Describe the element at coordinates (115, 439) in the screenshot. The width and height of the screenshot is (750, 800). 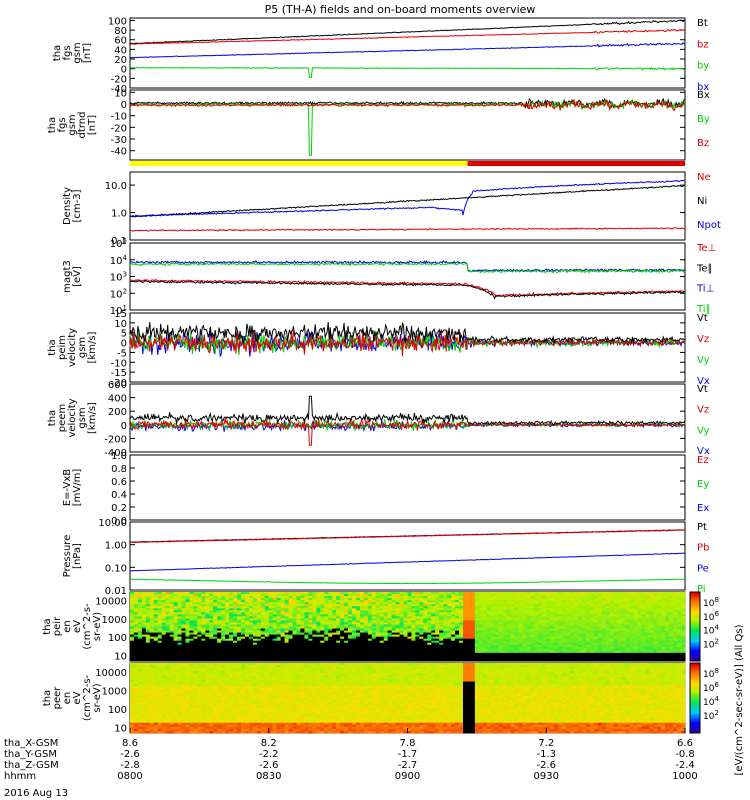
I see `ytick-label: -200` at that location.